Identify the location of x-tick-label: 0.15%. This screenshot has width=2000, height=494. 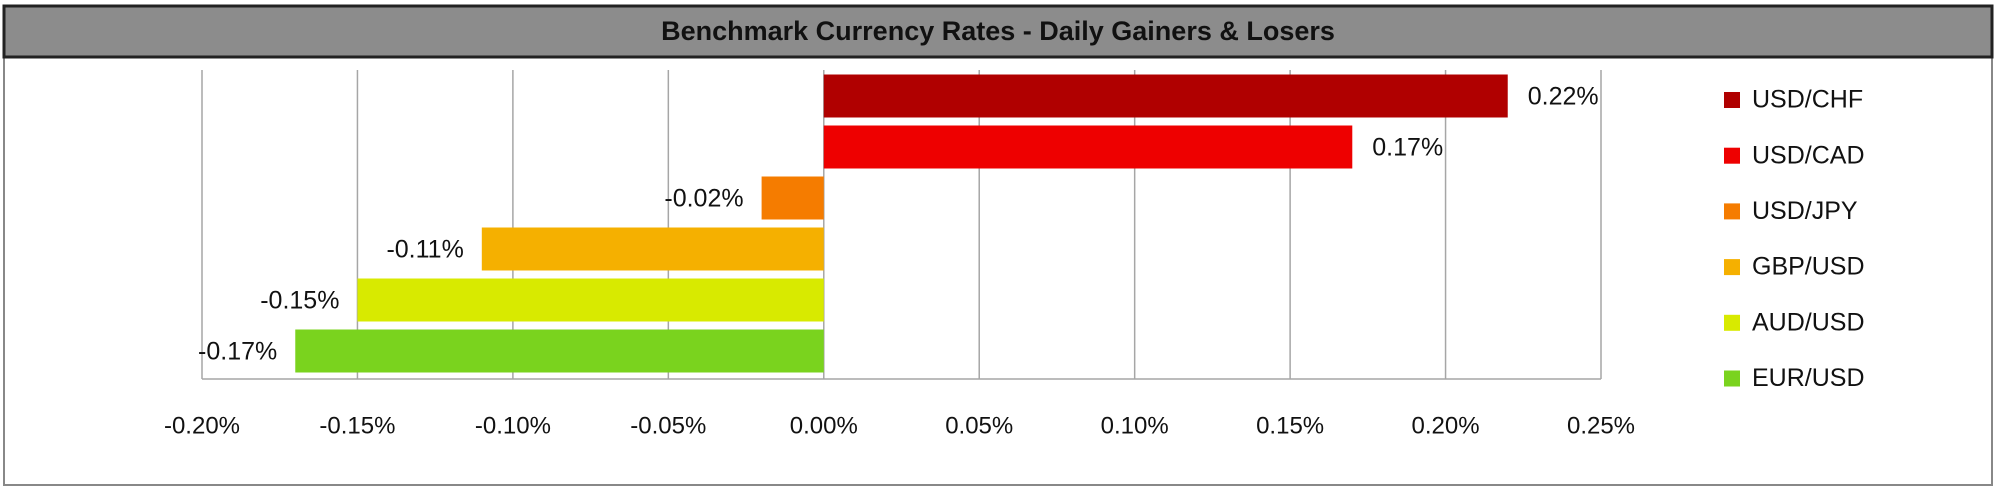
(1290, 425).